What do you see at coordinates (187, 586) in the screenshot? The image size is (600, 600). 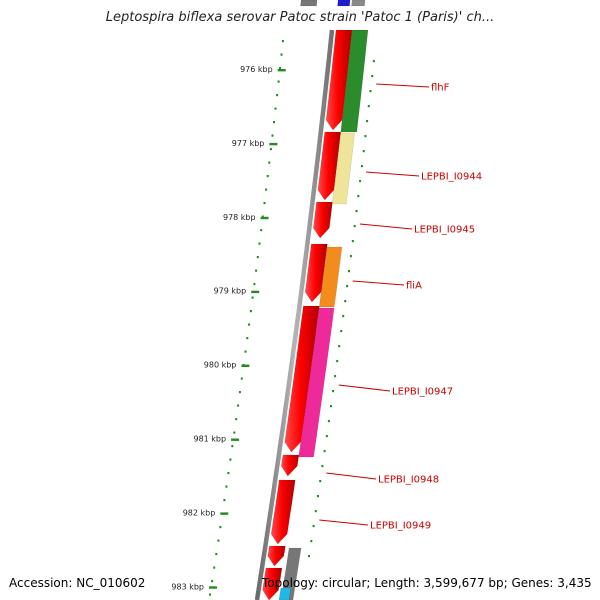 I see `scale-tick-label: 983 kbp` at bounding box center [187, 586].